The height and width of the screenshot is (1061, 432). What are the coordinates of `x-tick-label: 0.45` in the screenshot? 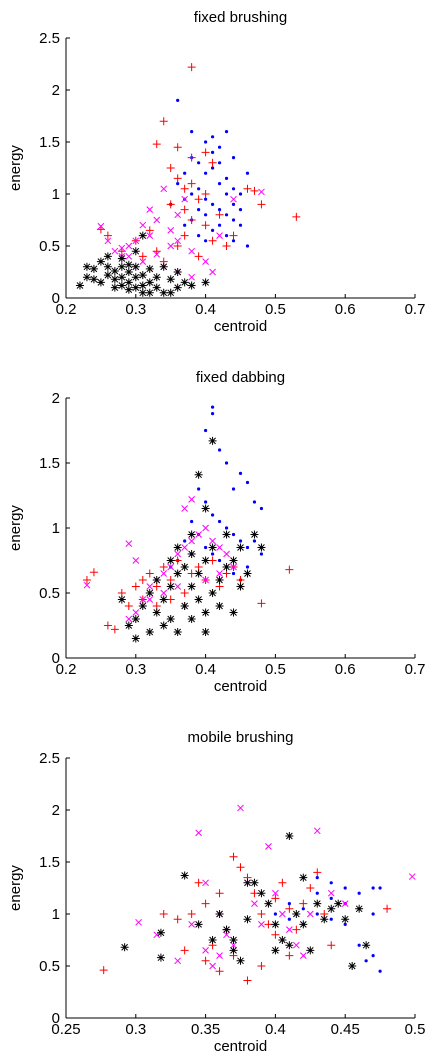 It's located at (345, 1029).